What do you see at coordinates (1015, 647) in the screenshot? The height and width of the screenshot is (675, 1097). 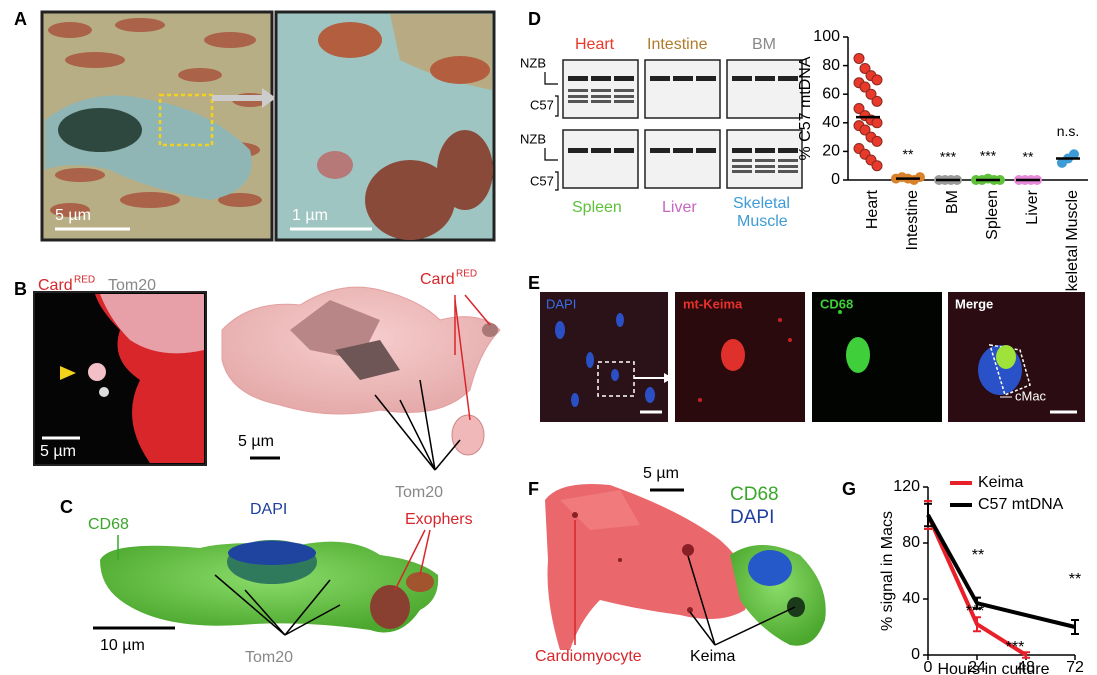 I see `significance: ***` at bounding box center [1015, 647].